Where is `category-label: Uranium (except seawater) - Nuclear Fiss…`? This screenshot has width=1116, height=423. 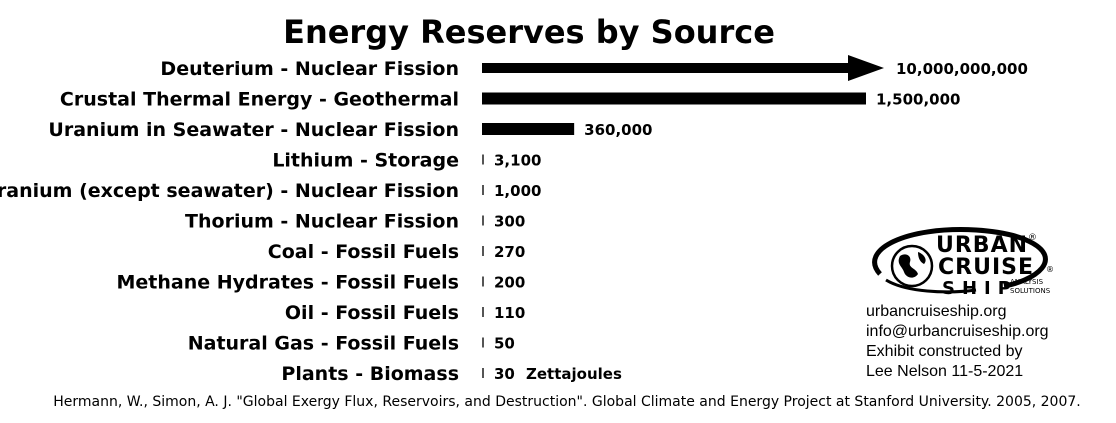
category-label: Uranium (except seawater) - Nuclear Fiss… is located at coordinates (229, 191).